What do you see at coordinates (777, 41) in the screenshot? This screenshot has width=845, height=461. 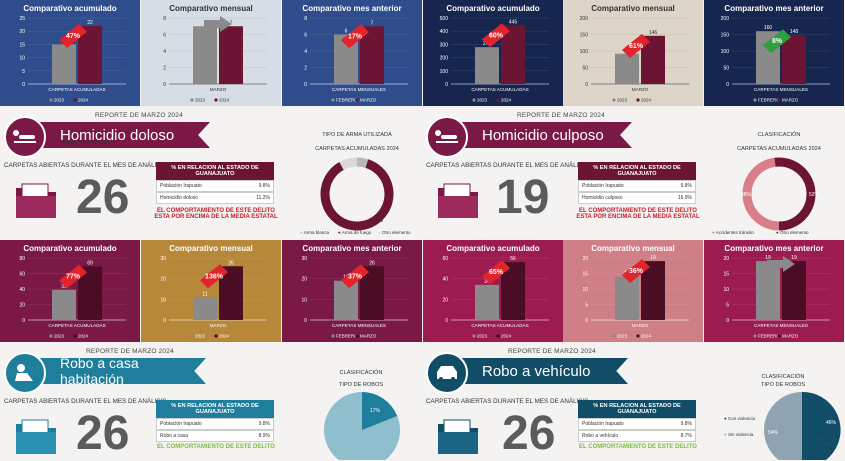 I see `change-badge: 8%` at bounding box center [777, 41].